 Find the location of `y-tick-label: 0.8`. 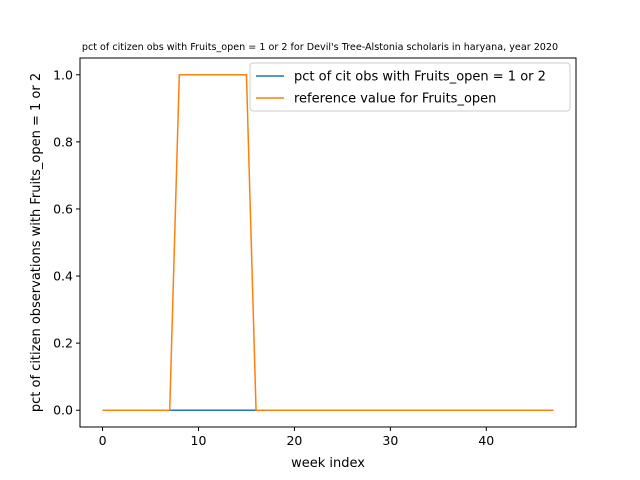

y-tick-label: 0.8 is located at coordinates (63, 141).